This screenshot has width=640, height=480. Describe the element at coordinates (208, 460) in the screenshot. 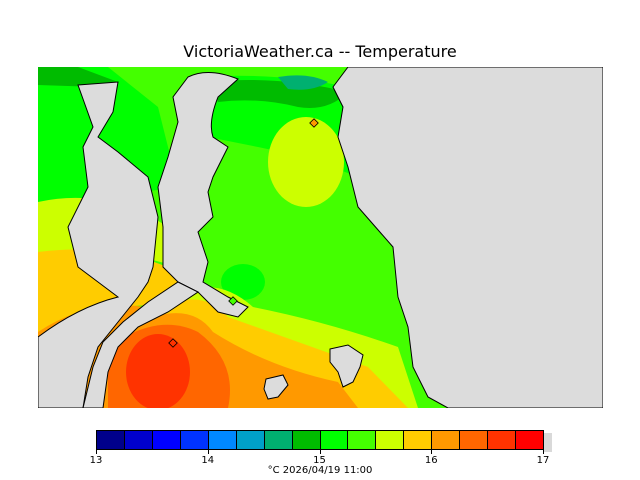

I see `legend-tick-label: 14` at that location.